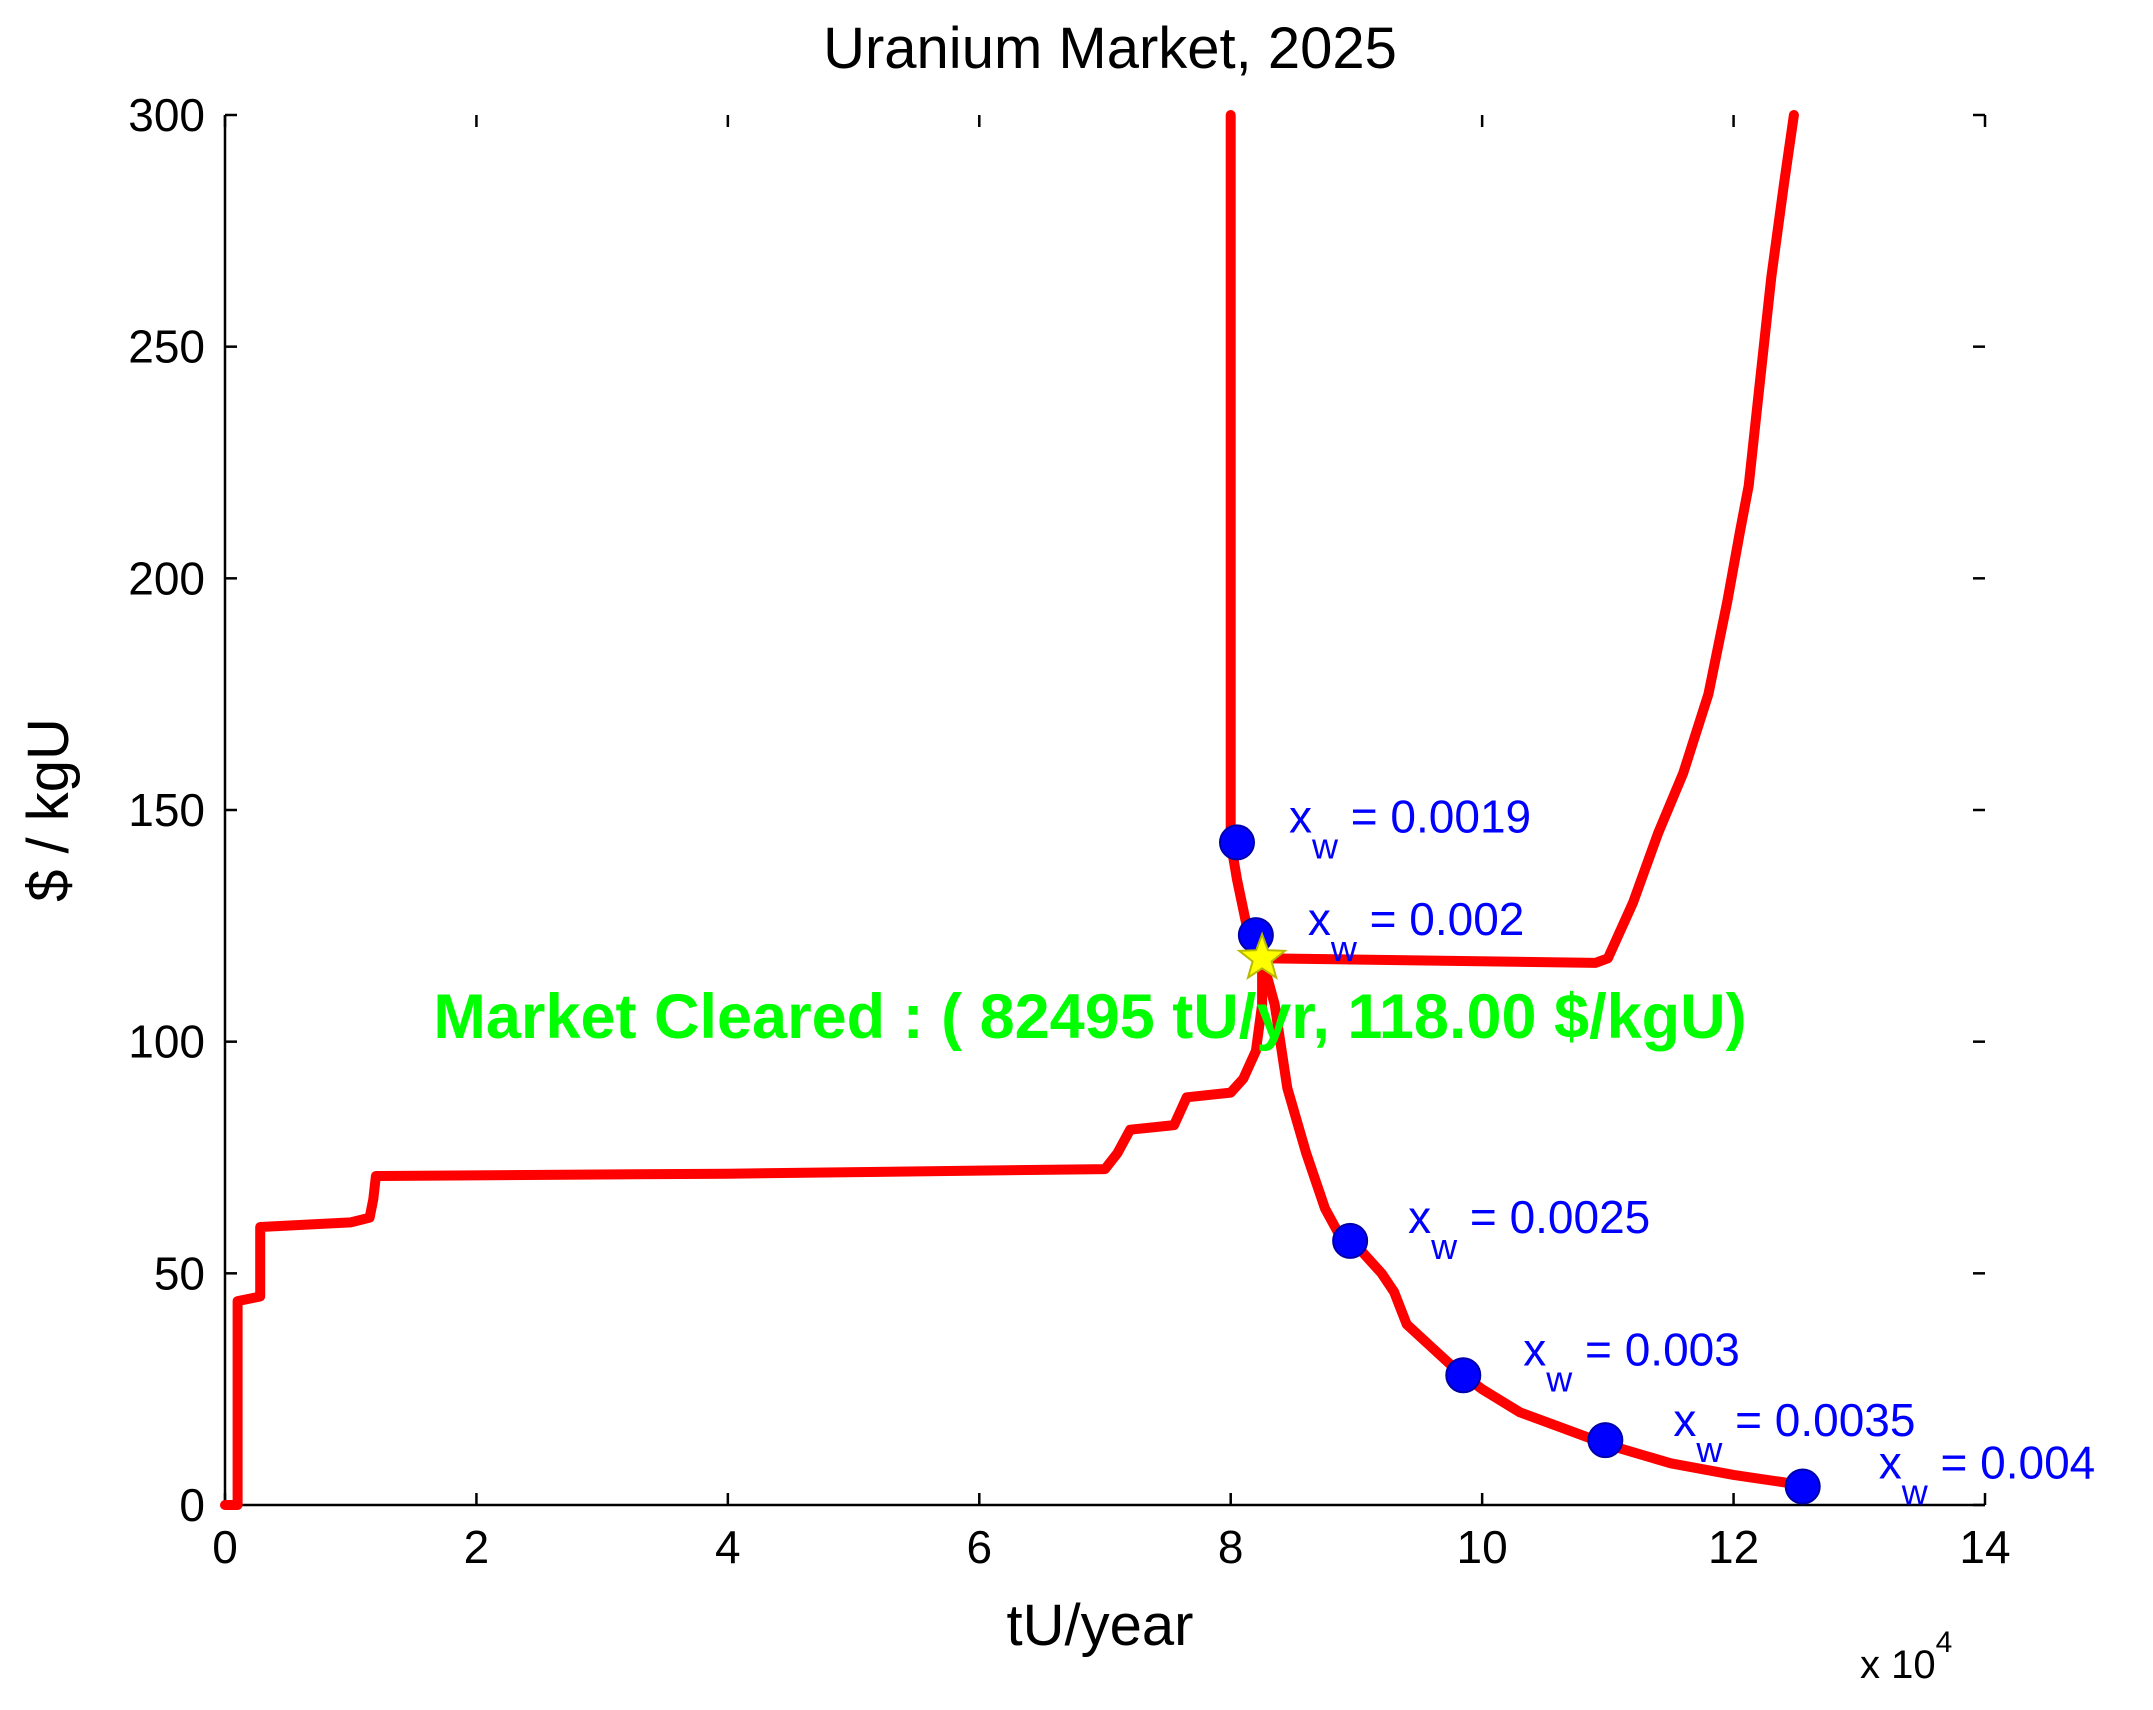  I want to click on xw-label-value: = 0.004, so click(2012, 1462).